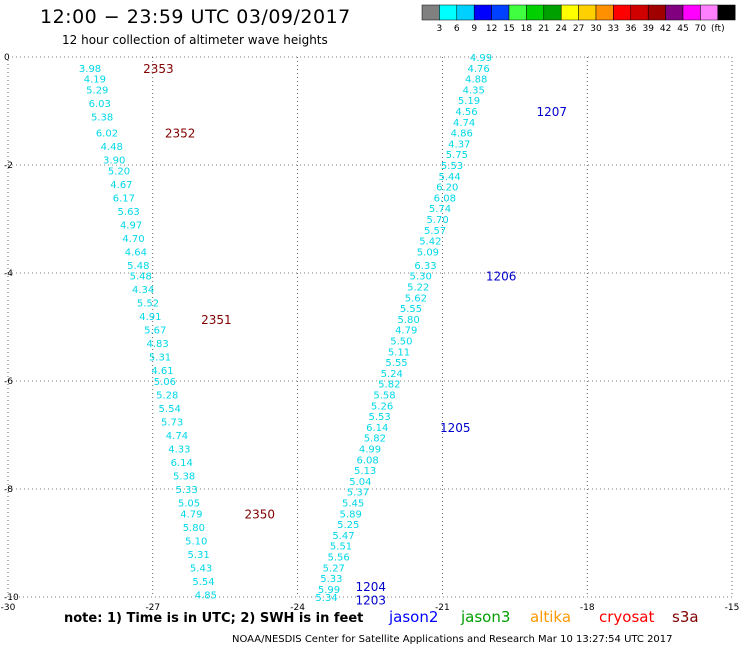 The height and width of the screenshot is (650, 740). What do you see at coordinates (648, 29) in the screenshot?
I see `colorbar-label: 39` at bounding box center [648, 29].